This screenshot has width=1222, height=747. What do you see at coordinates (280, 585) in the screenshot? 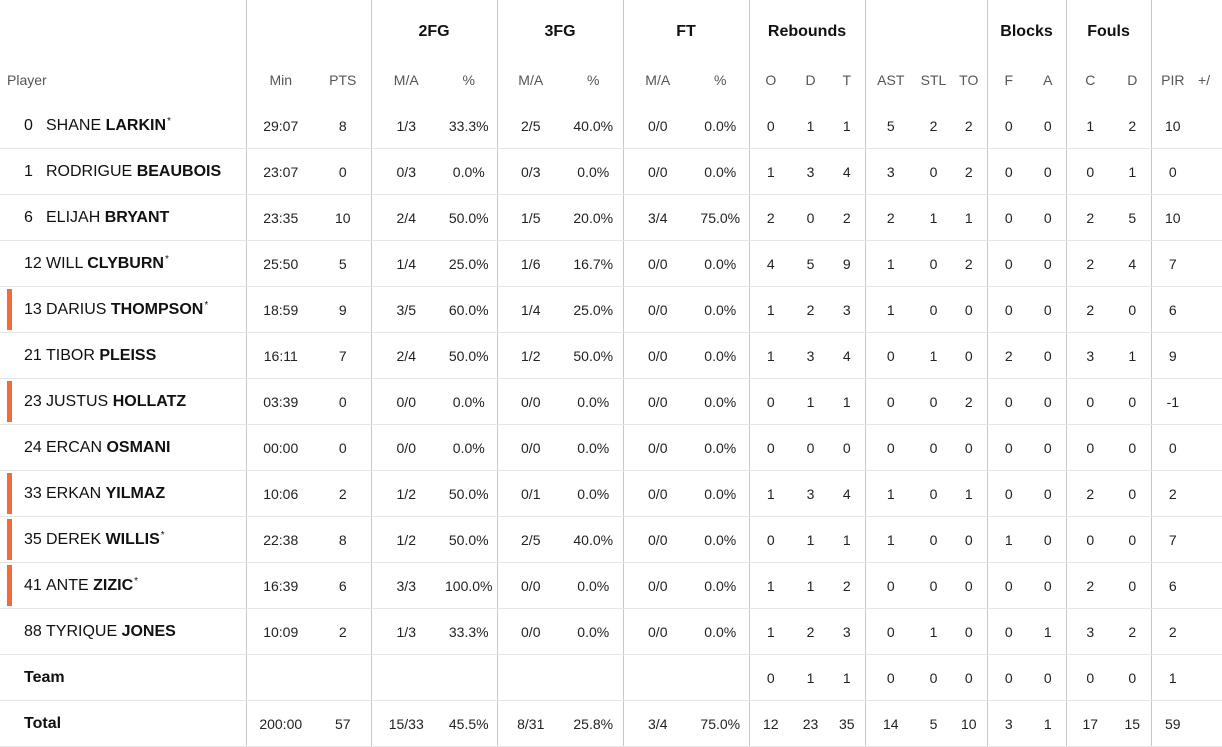
I see `stat-min: 16:39` at bounding box center [280, 585].